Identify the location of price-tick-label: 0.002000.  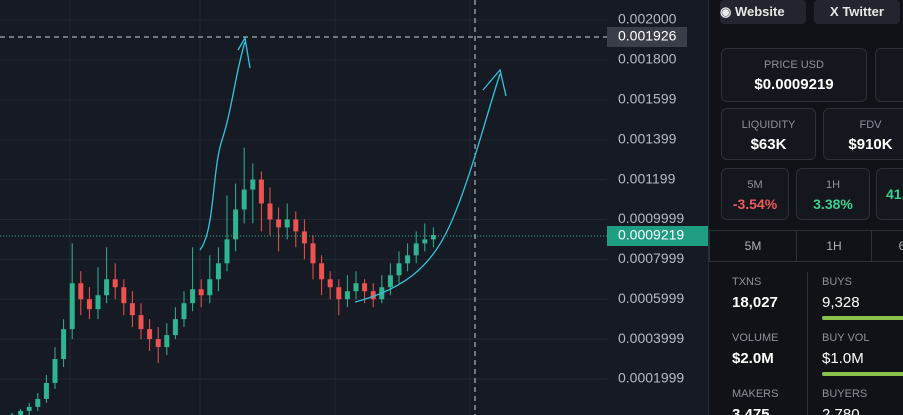
(647, 19).